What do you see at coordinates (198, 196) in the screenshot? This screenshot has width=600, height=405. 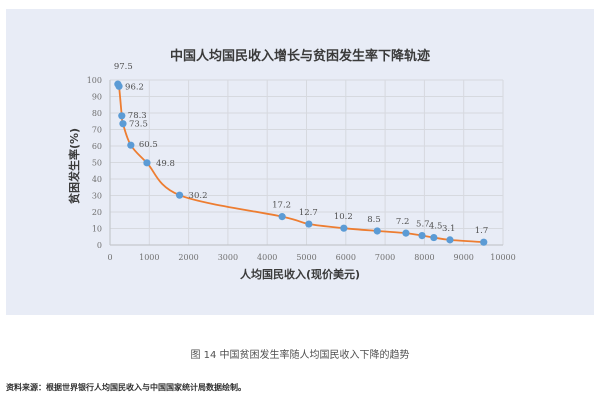 I see `data-label: 30.2` at bounding box center [198, 196].